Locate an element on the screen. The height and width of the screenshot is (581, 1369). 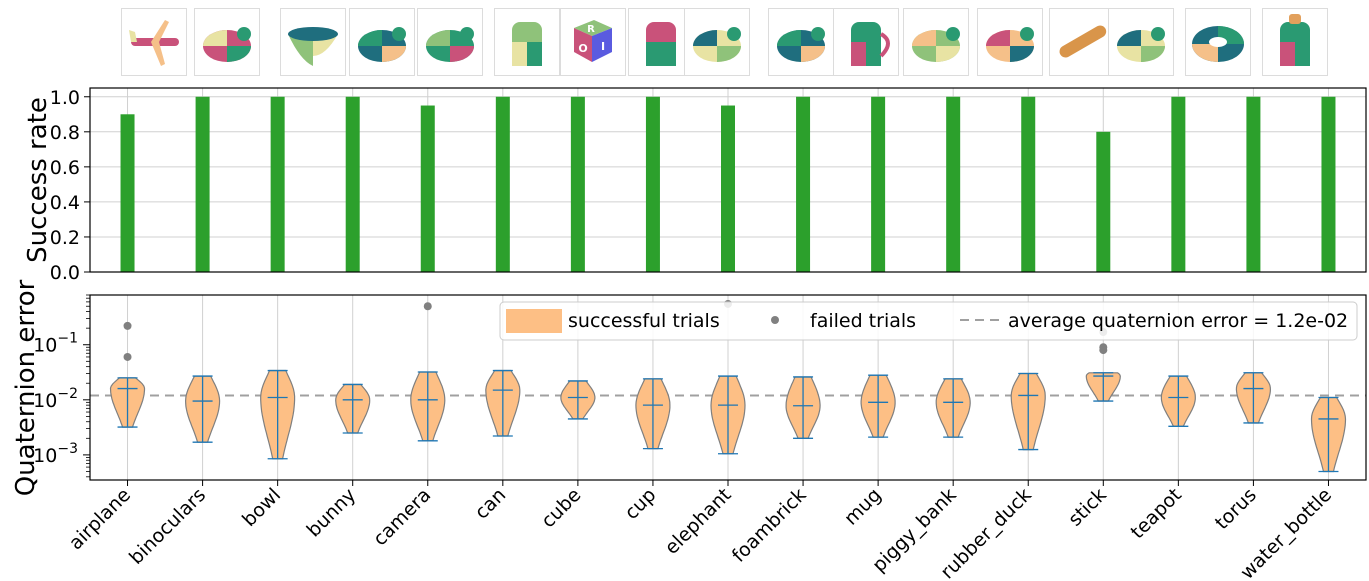
thumbnail-binoculars is located at coordinates (227, 42).